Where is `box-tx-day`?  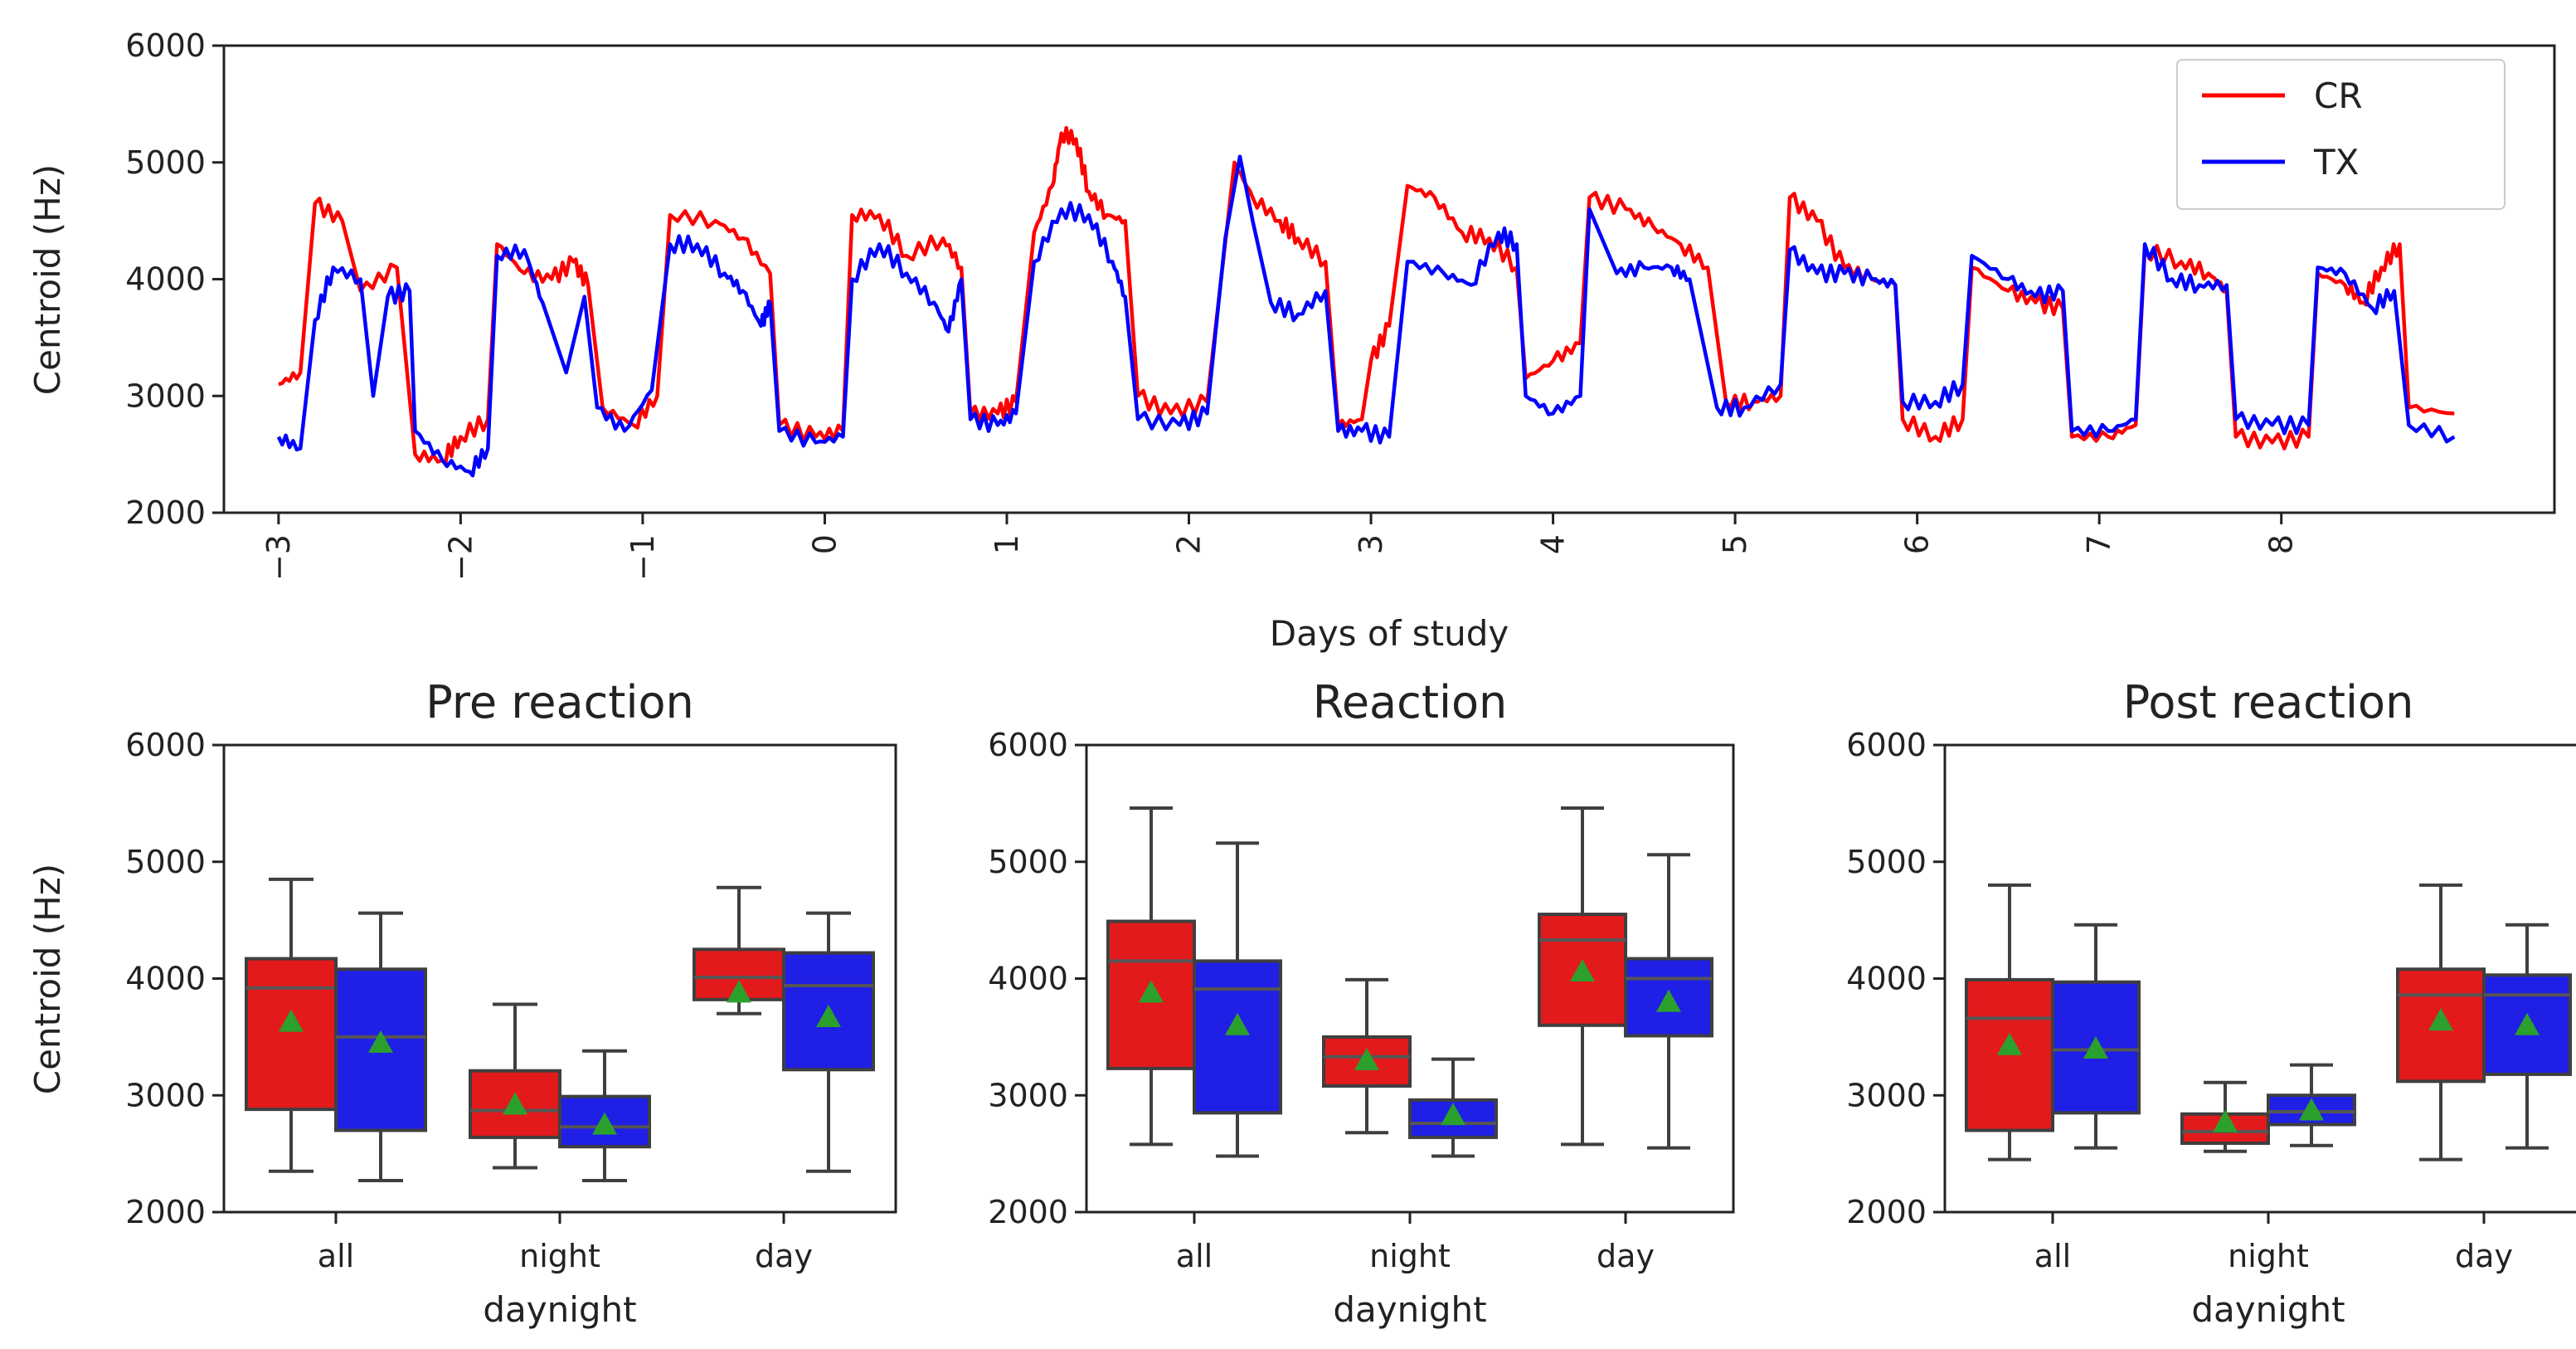
box-tx-day is located at coordinates (1669, 998).